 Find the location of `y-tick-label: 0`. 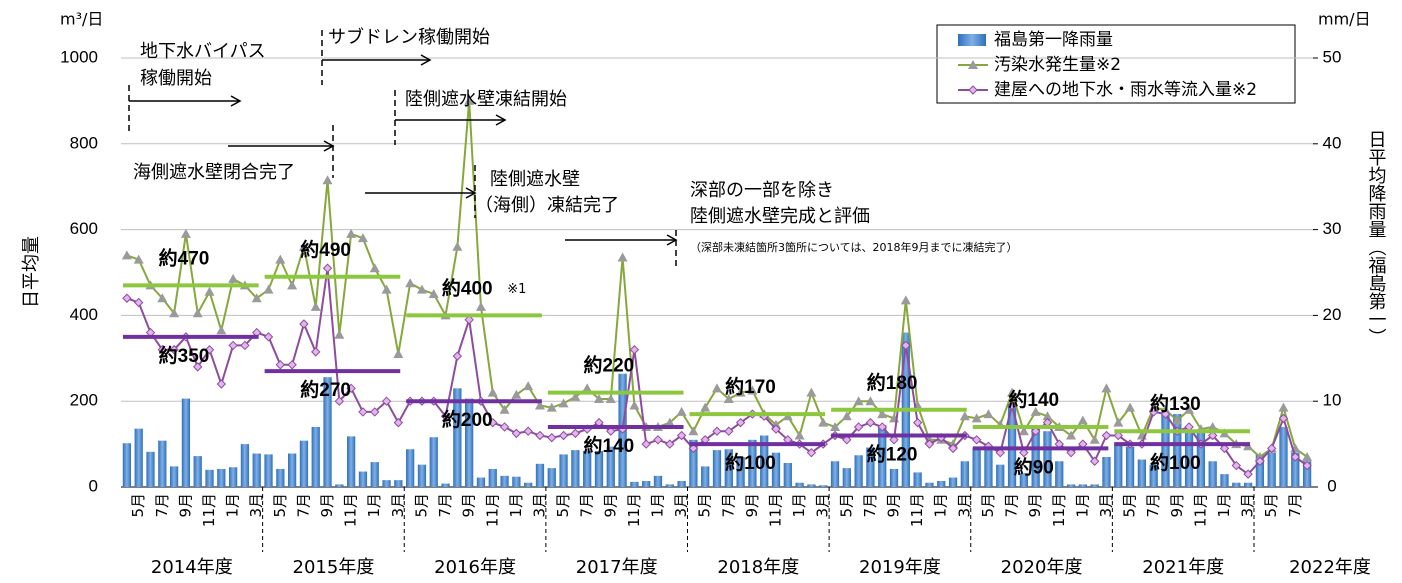

y-tick-label: 0 is located at coordinates (93, 485).